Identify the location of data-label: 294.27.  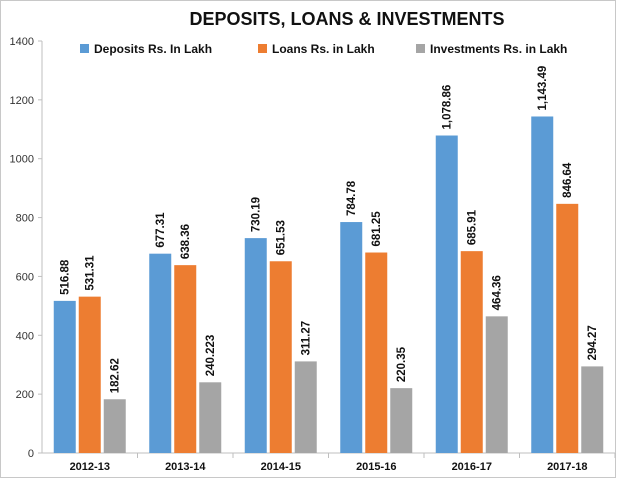
(593, 342).